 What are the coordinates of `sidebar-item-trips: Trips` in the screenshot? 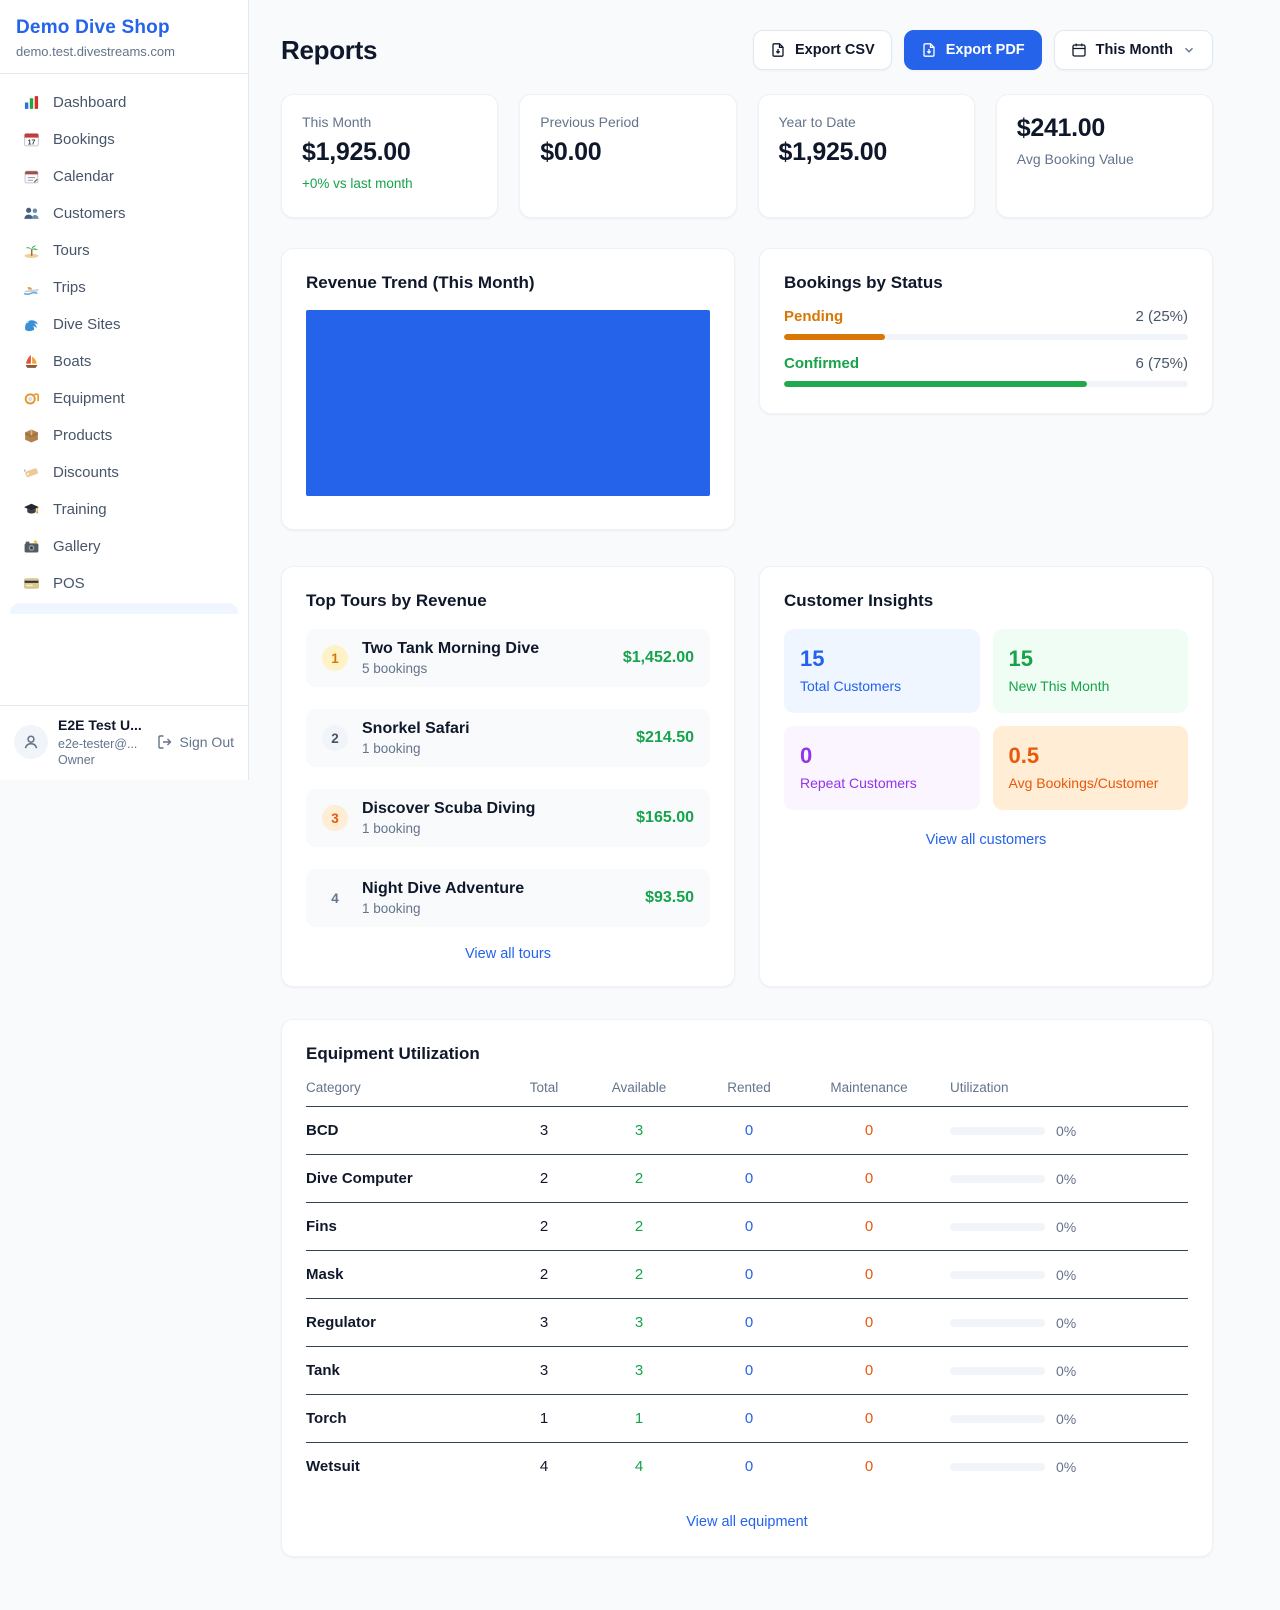 It's located at (124, 287).